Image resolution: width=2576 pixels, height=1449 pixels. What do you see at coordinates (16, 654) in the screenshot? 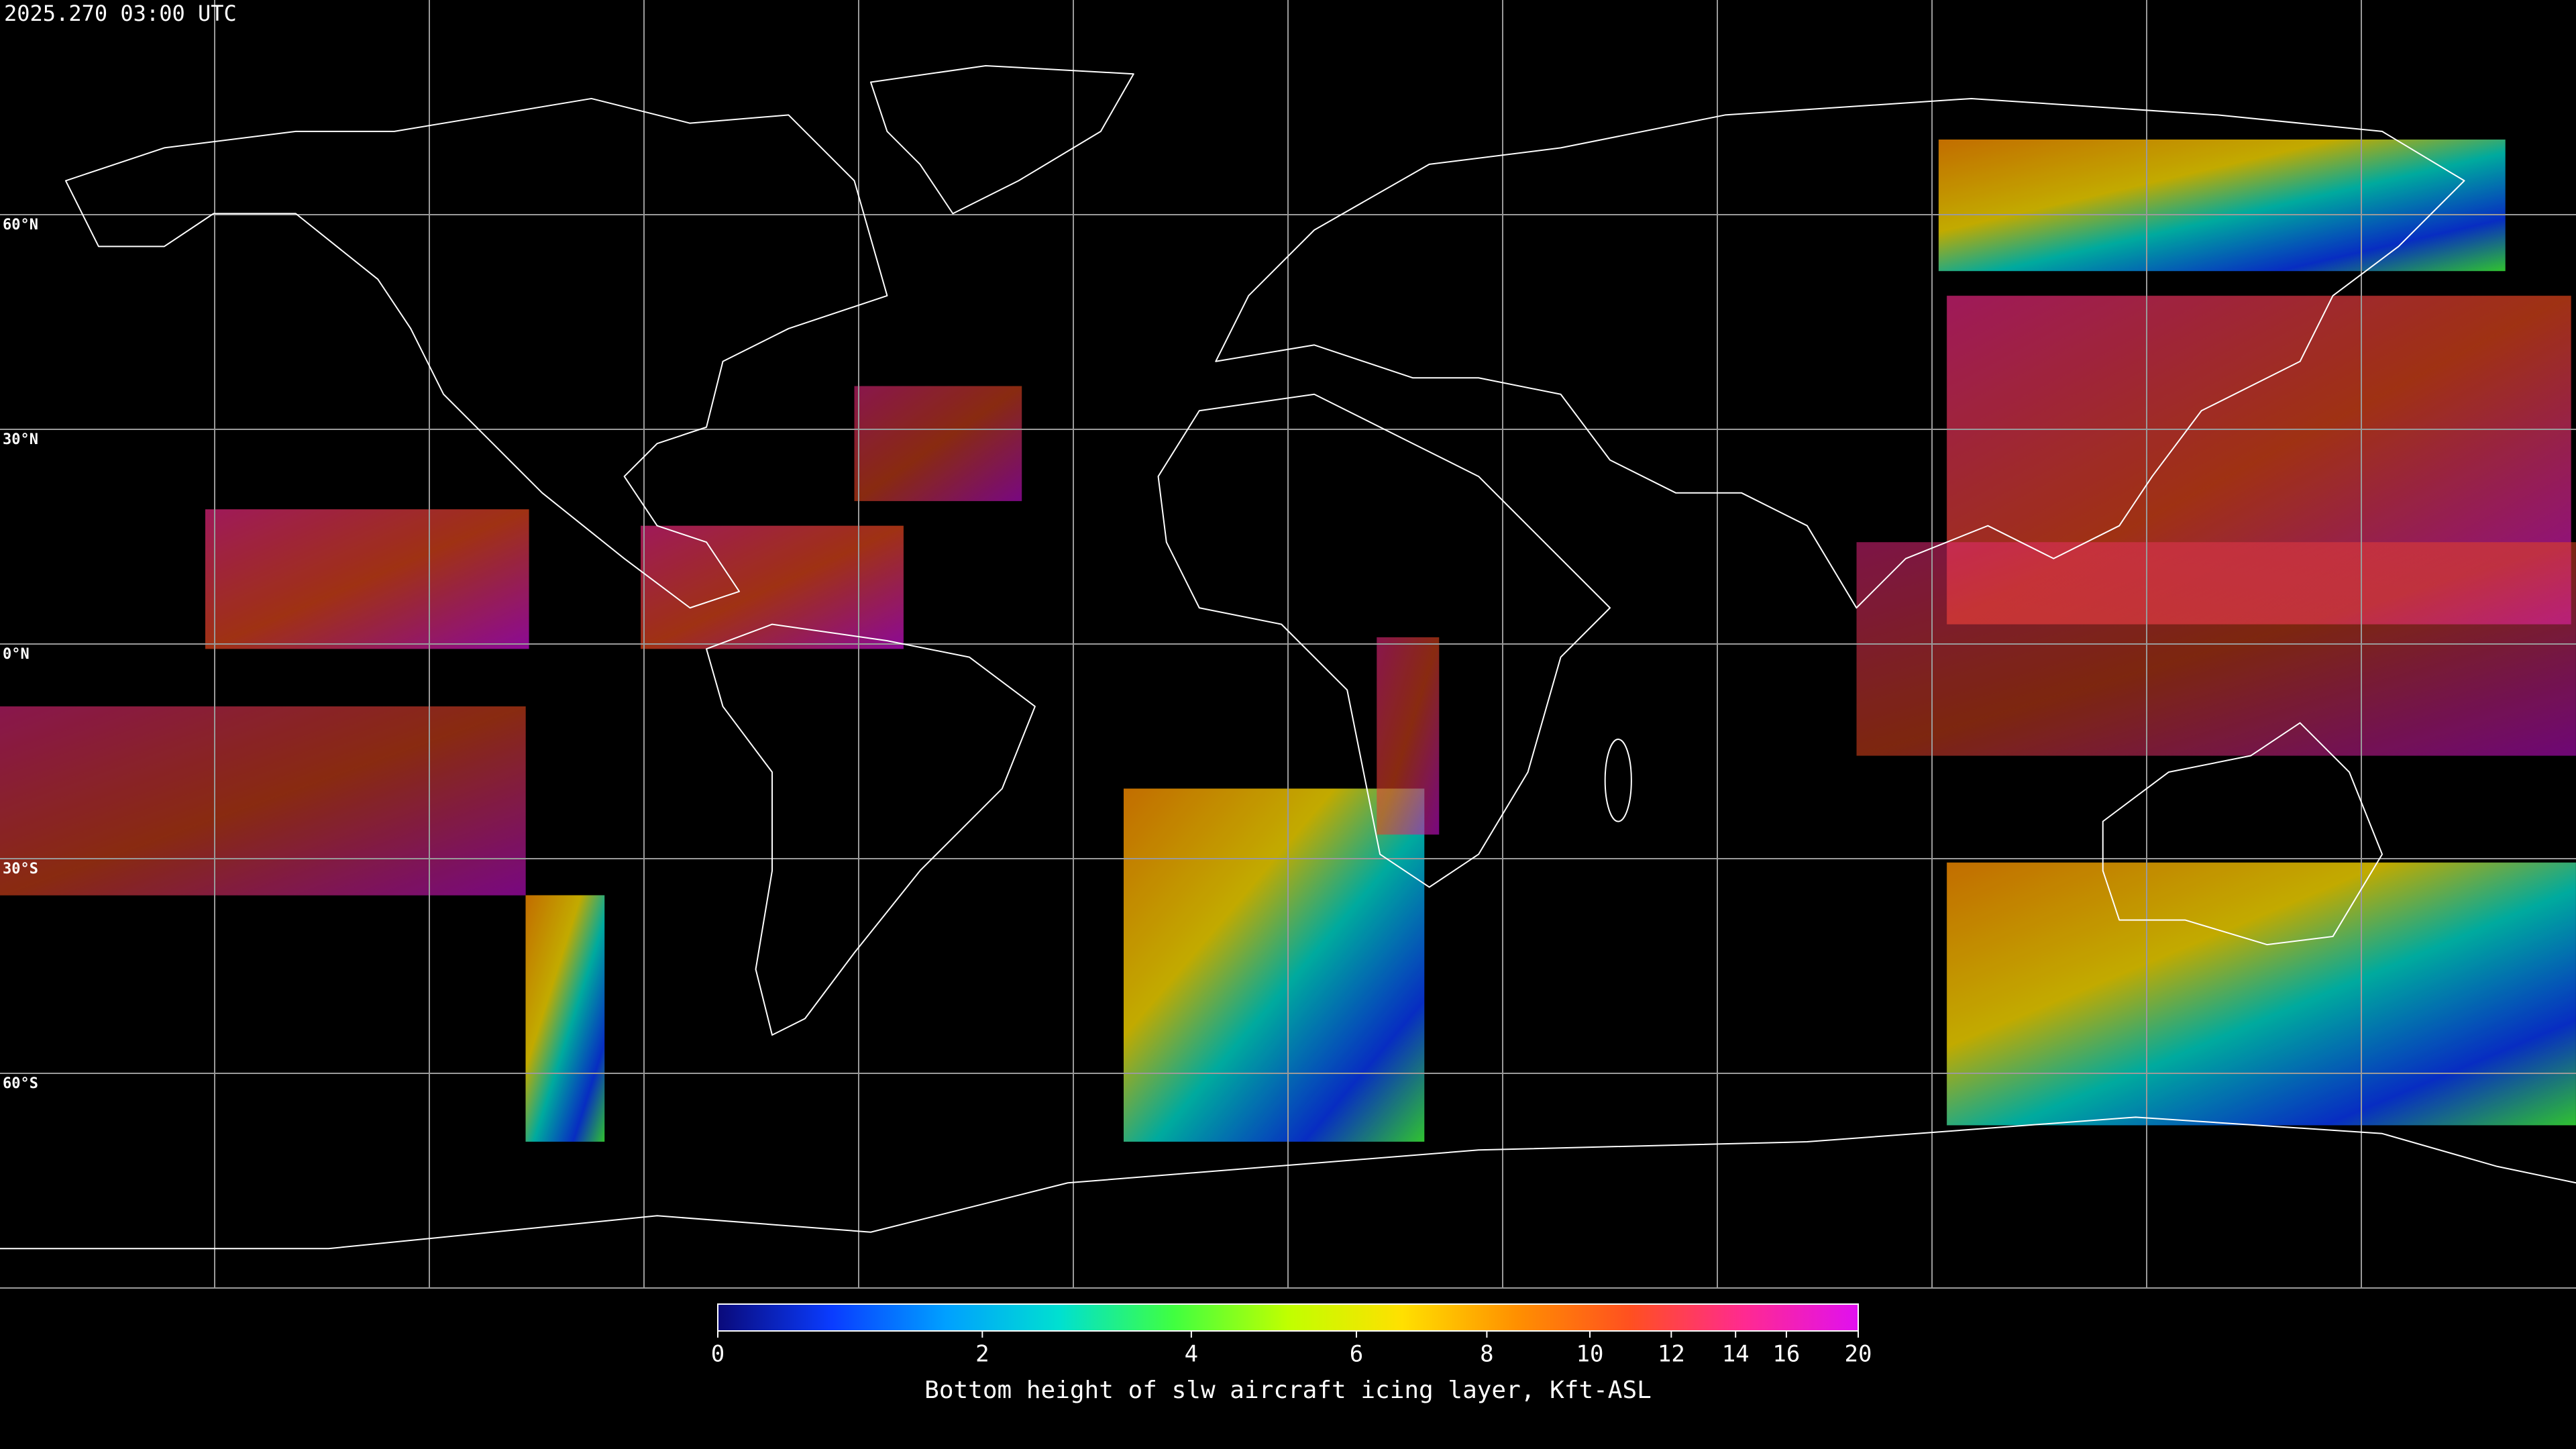
I see `lat-label: 0°N` at bounding box center [16, 654].